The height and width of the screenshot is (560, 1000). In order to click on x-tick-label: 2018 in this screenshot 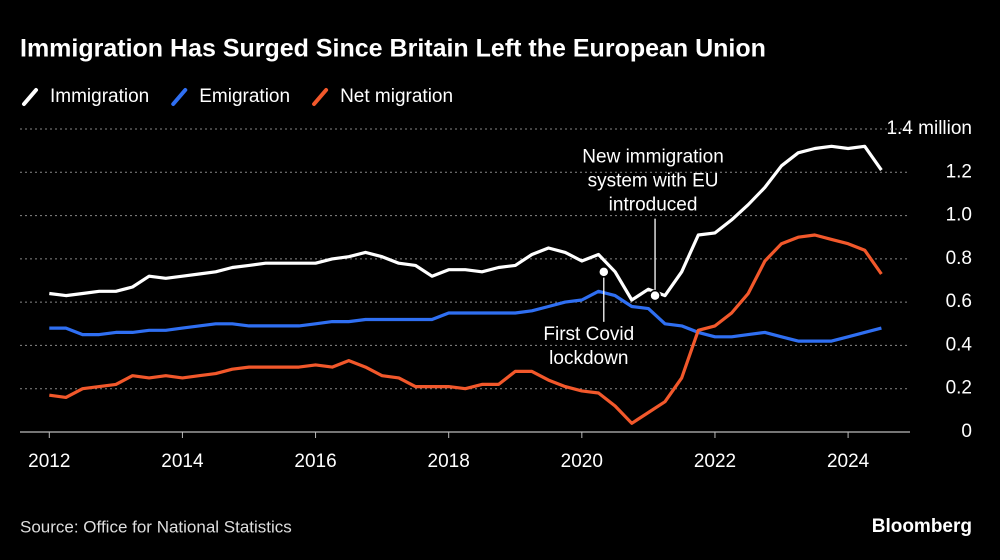, I will do `click(449, 461)`.